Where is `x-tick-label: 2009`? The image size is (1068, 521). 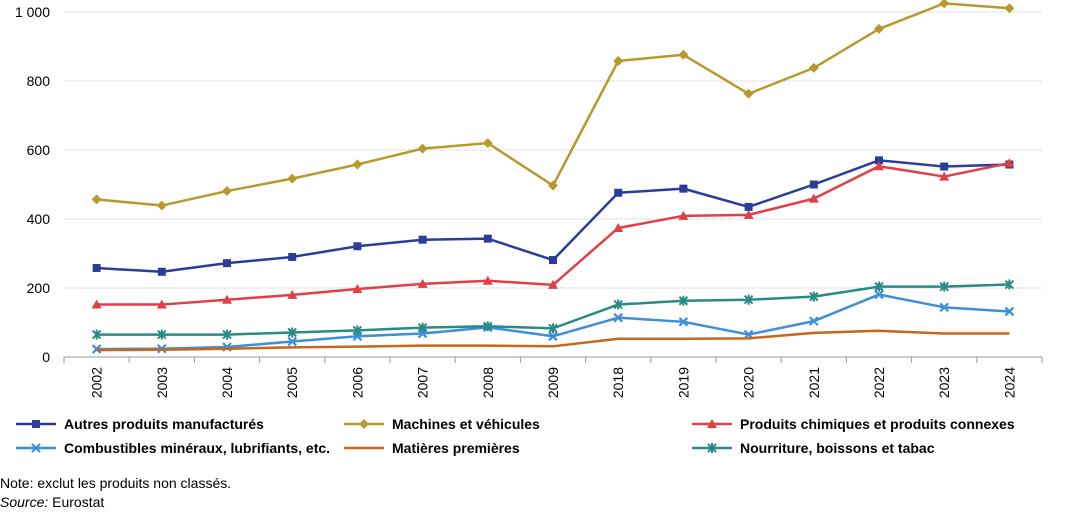 x-tick-label: 2009 is located at coordinates (553, 382).